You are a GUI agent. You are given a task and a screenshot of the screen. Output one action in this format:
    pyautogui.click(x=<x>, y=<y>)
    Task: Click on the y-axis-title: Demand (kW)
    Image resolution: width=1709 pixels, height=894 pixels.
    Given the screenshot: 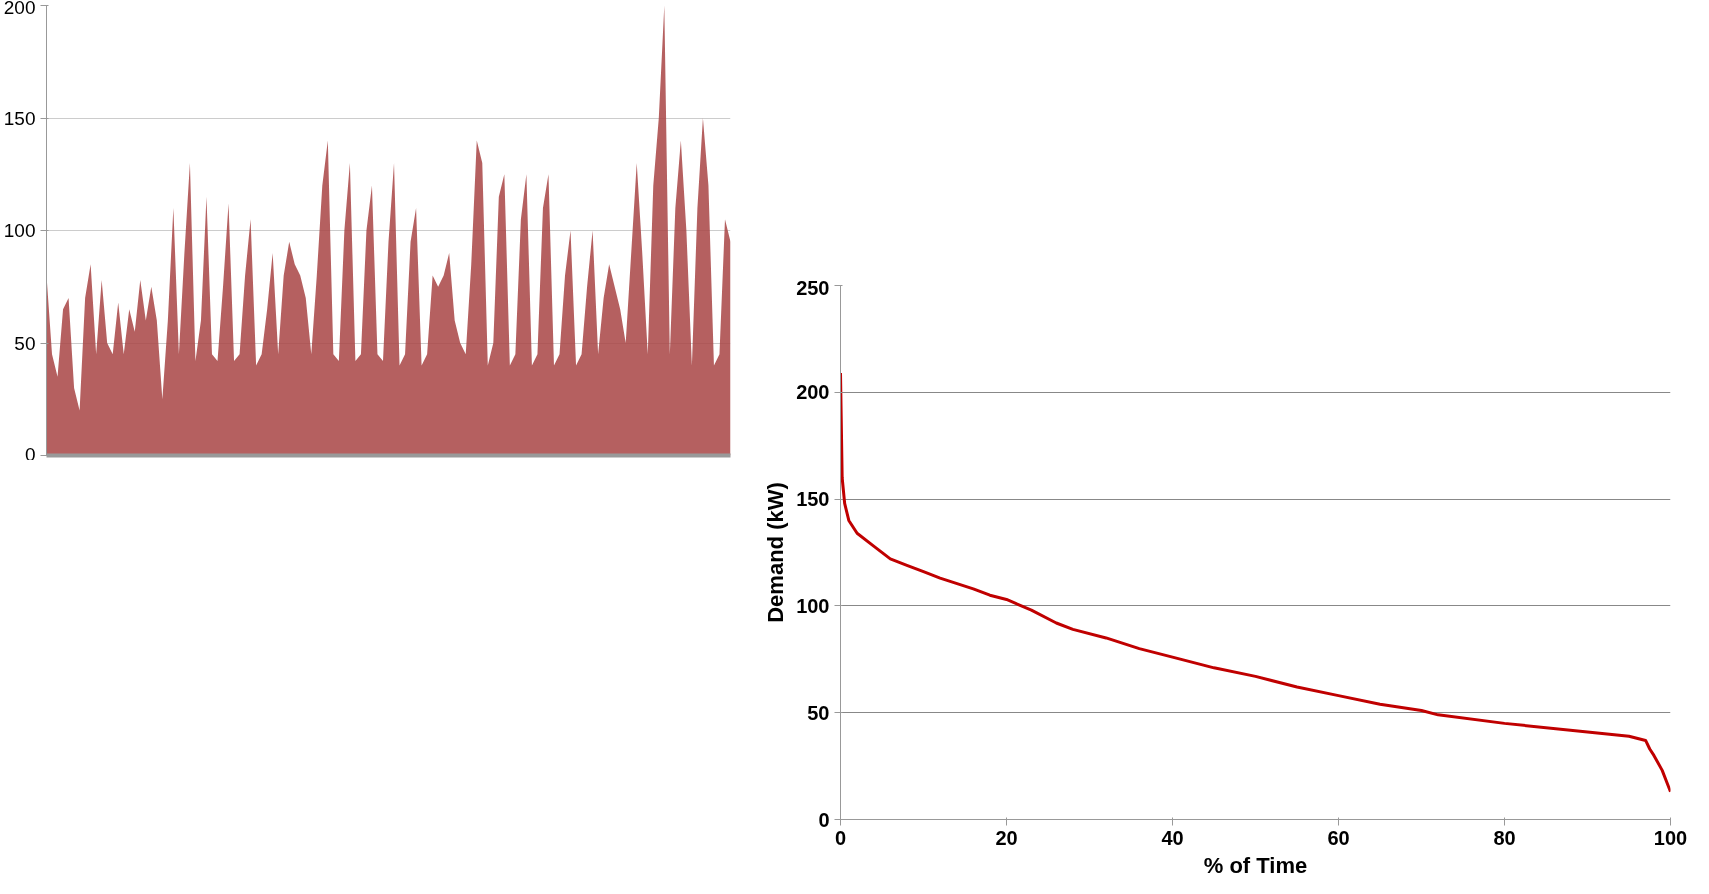 What is the action you would take?
    pyautogui.click(x=776, y=552)
    